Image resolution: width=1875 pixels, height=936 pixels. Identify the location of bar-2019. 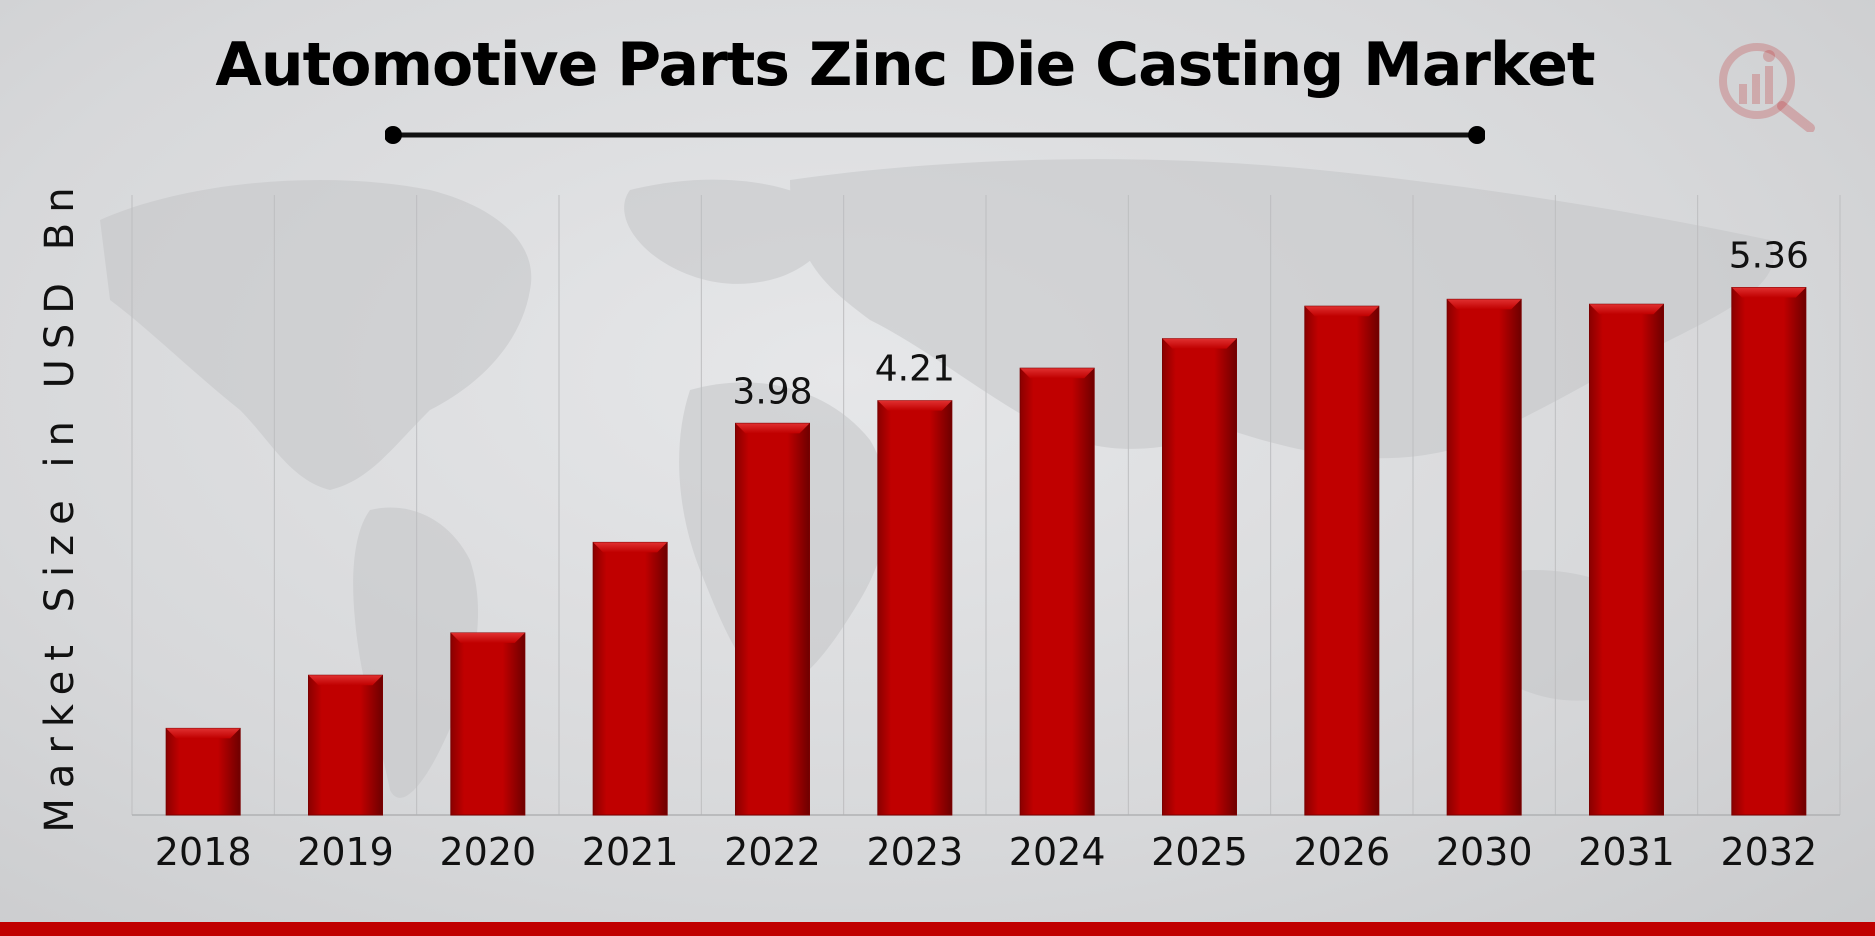
(345, 745).